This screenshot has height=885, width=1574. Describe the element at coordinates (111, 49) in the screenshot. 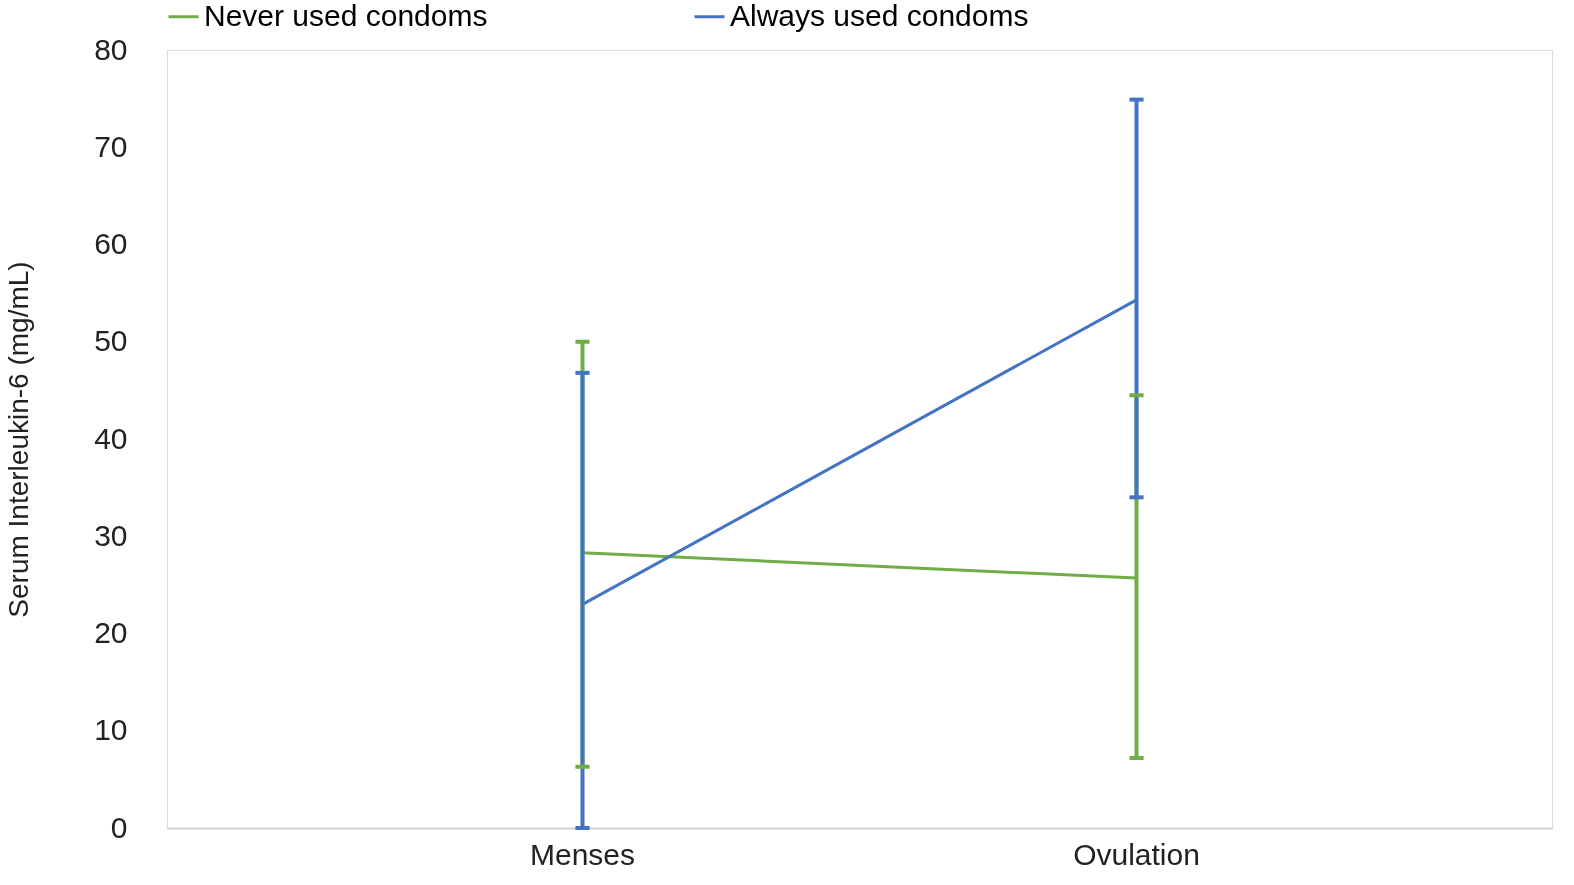

I see `y-tick-label: 80` at that location.